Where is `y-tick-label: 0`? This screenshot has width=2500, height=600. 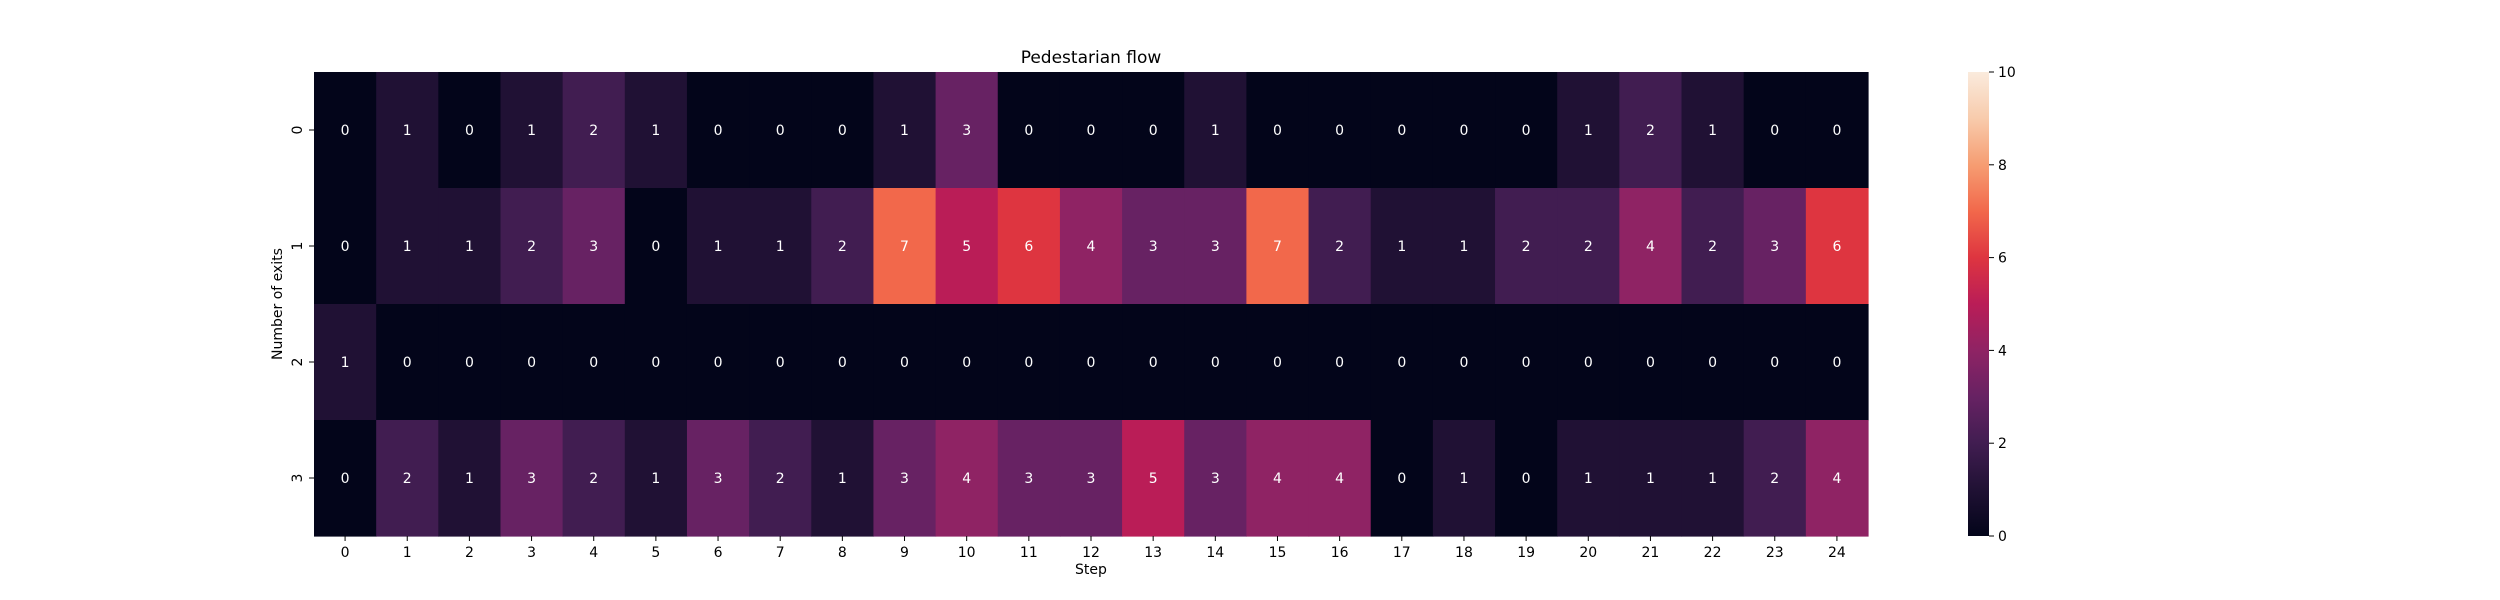 y-tick-label: 0 is located at coordinates (298, 130).